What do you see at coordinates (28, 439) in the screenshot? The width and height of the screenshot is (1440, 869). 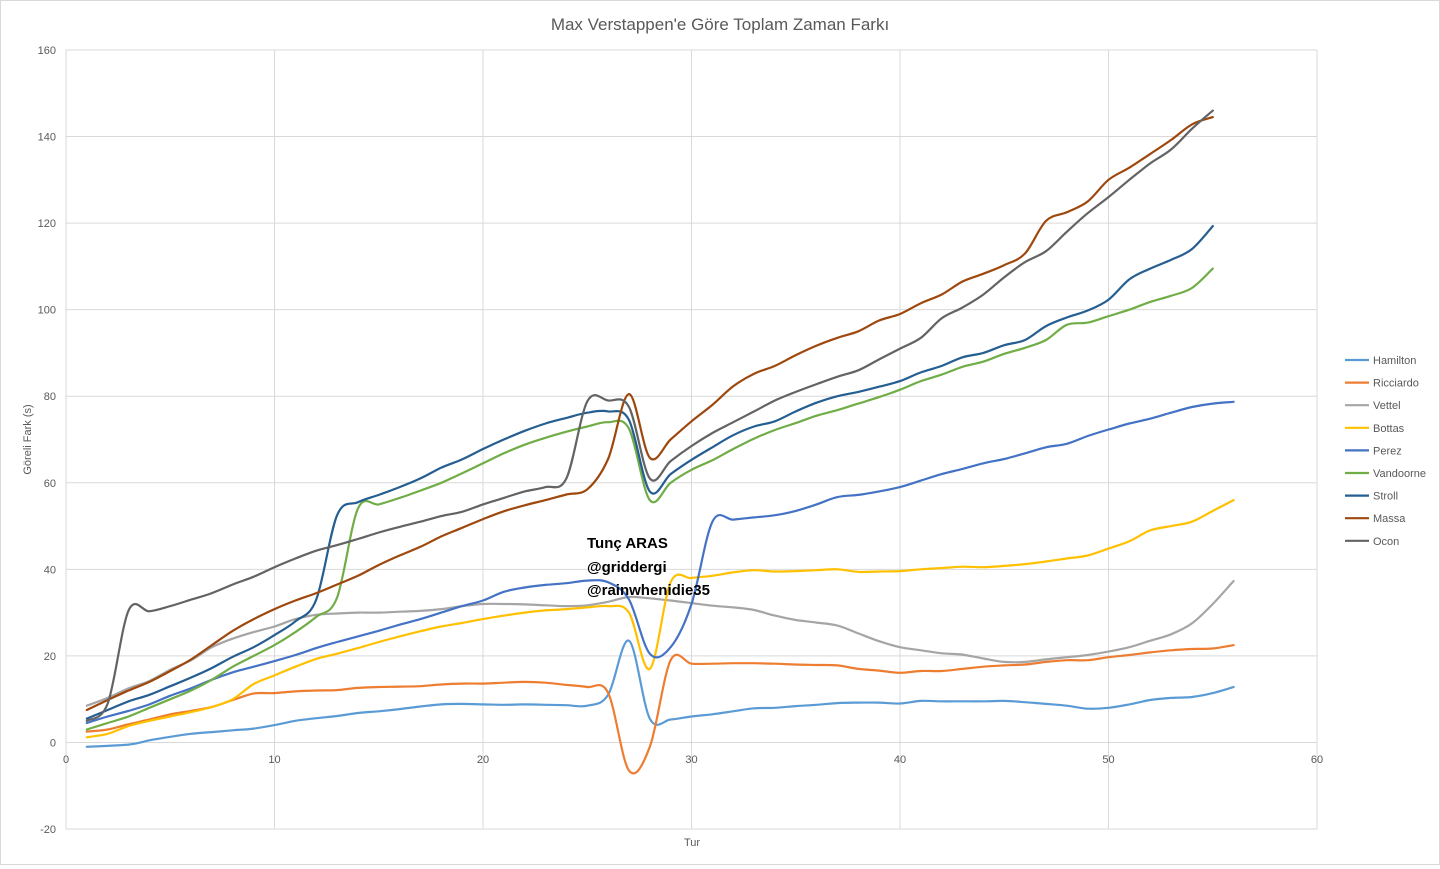 I see `y-axis-title: Göreli Fark (s)` at bounding box center [28, 439].